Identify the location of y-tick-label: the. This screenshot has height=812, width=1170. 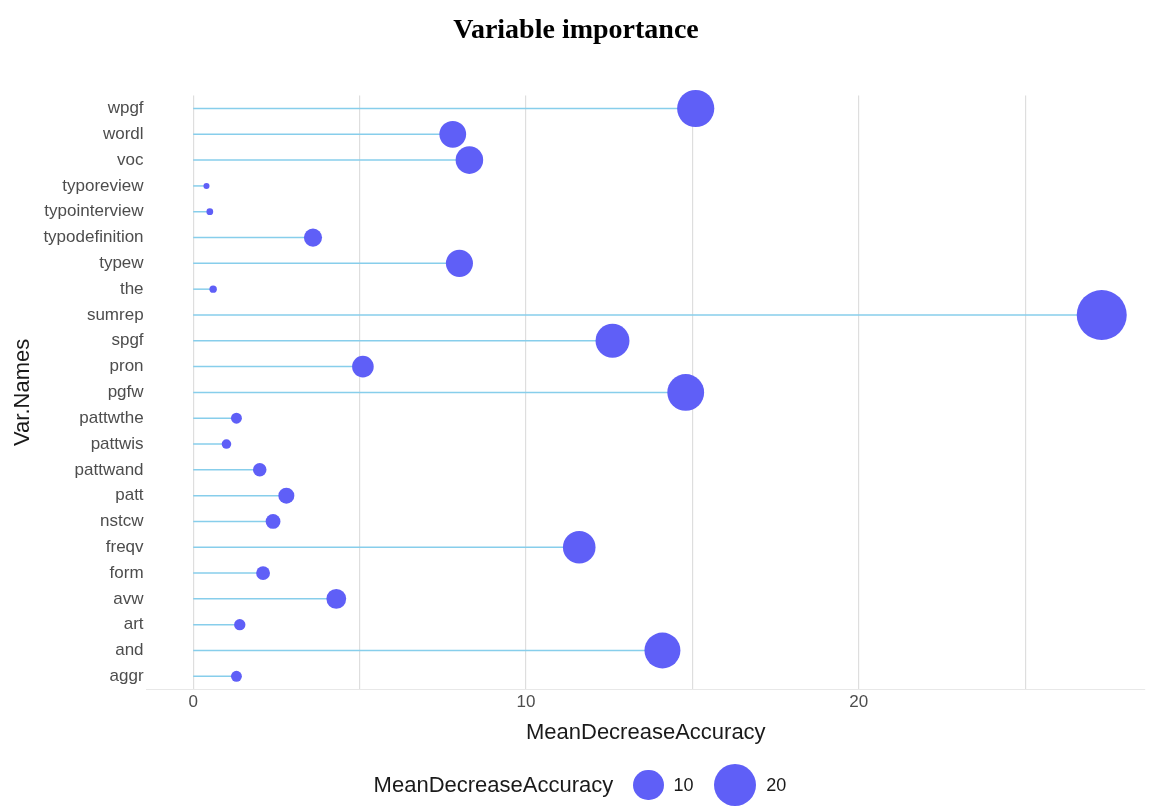
(131, 288).